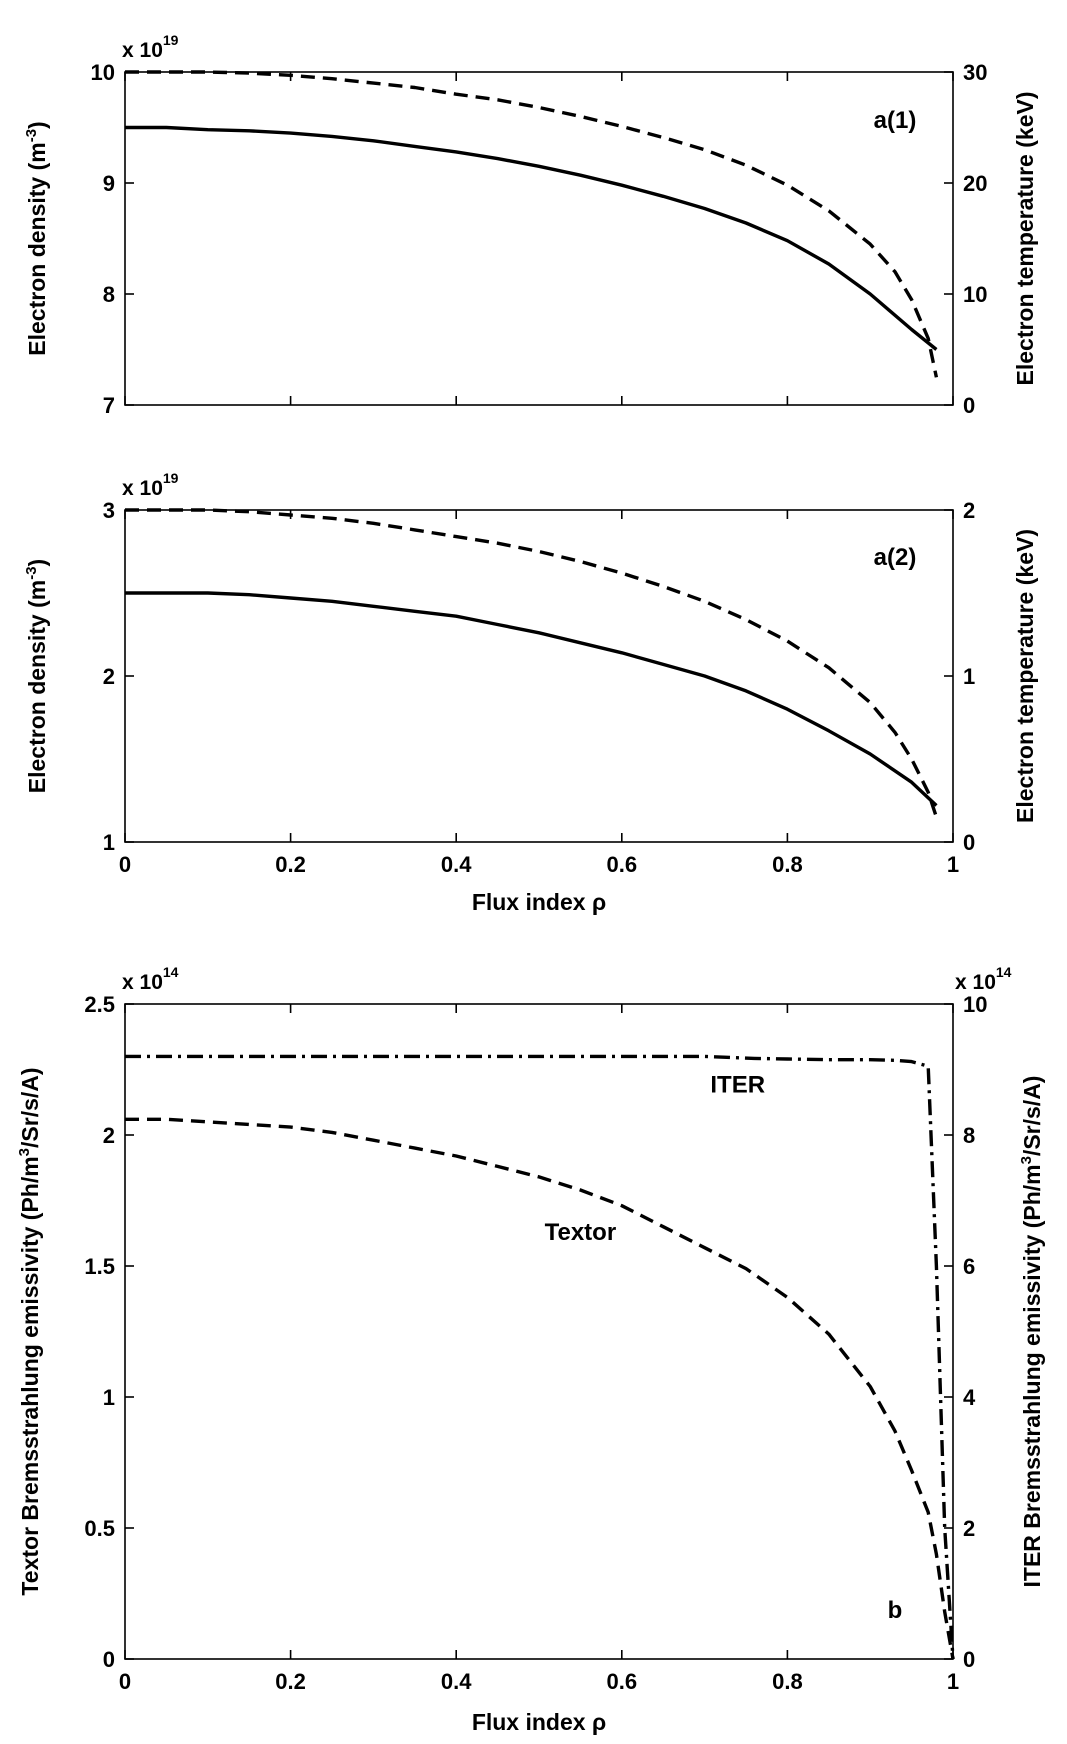 The height and width of the screenshot is (1744, 1067). Describe the element at coordinates (150, 979) in the screenshot. I see `y-left-multiplier: x 1014` at that location.